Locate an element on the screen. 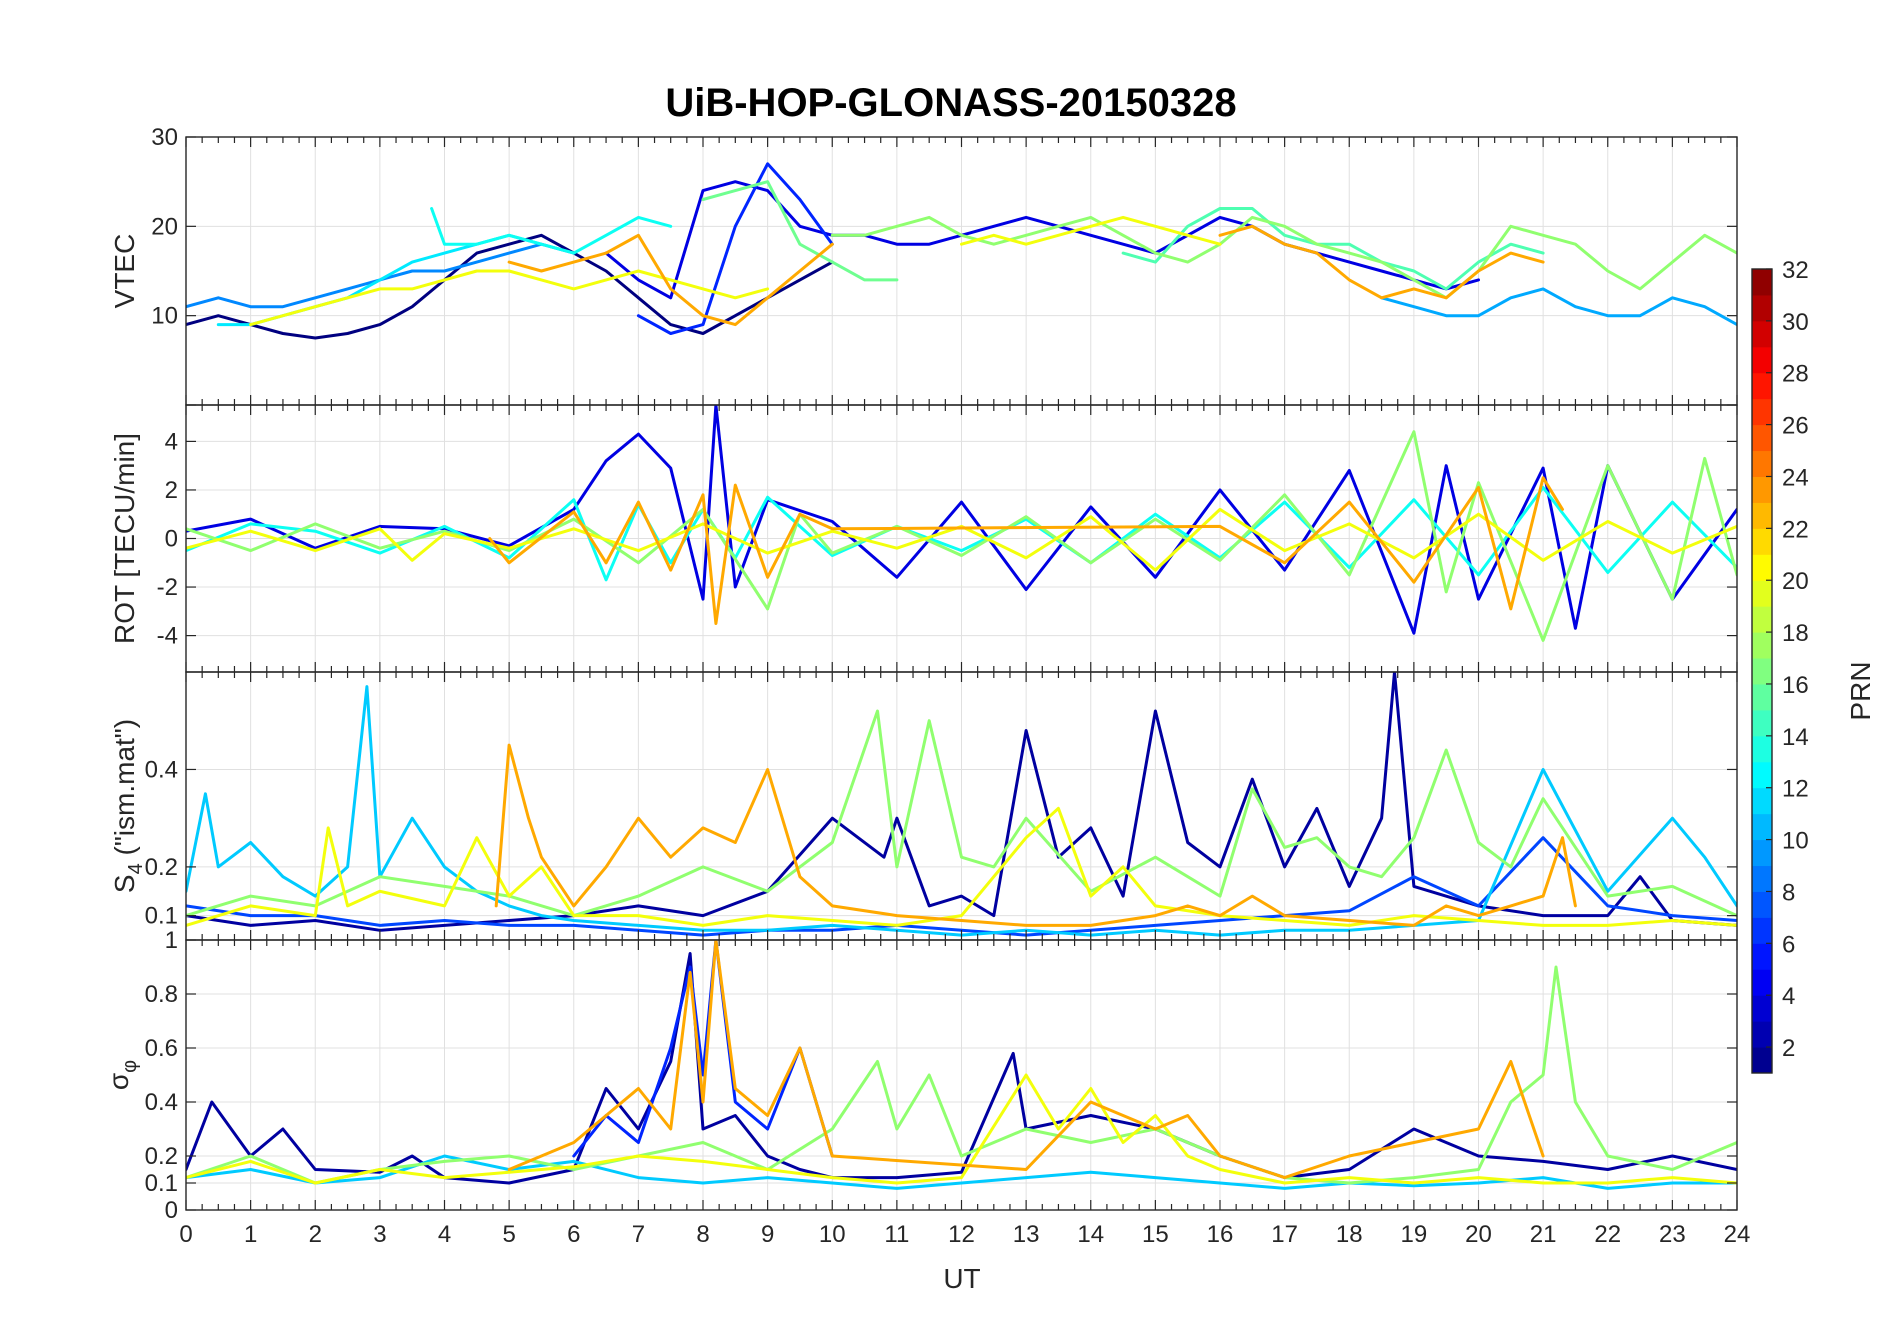 This screenshot has width=1902, height=1330. colorbar-tick-label: 10 is located at coordinates (1795, 841).